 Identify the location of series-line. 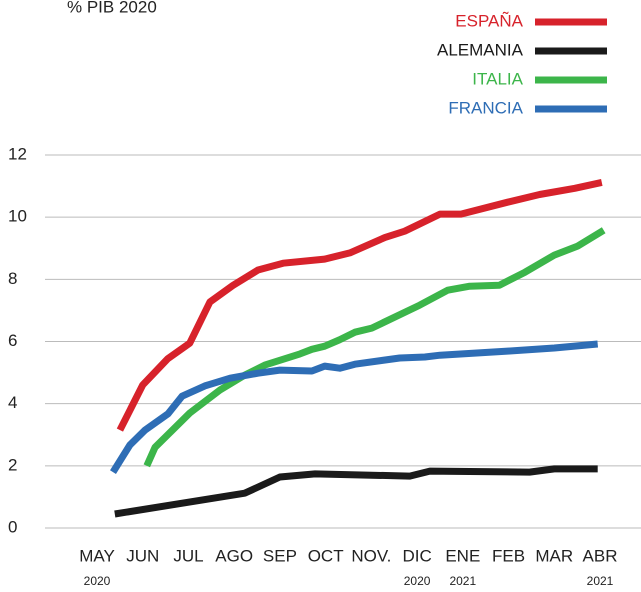
(356, 491).